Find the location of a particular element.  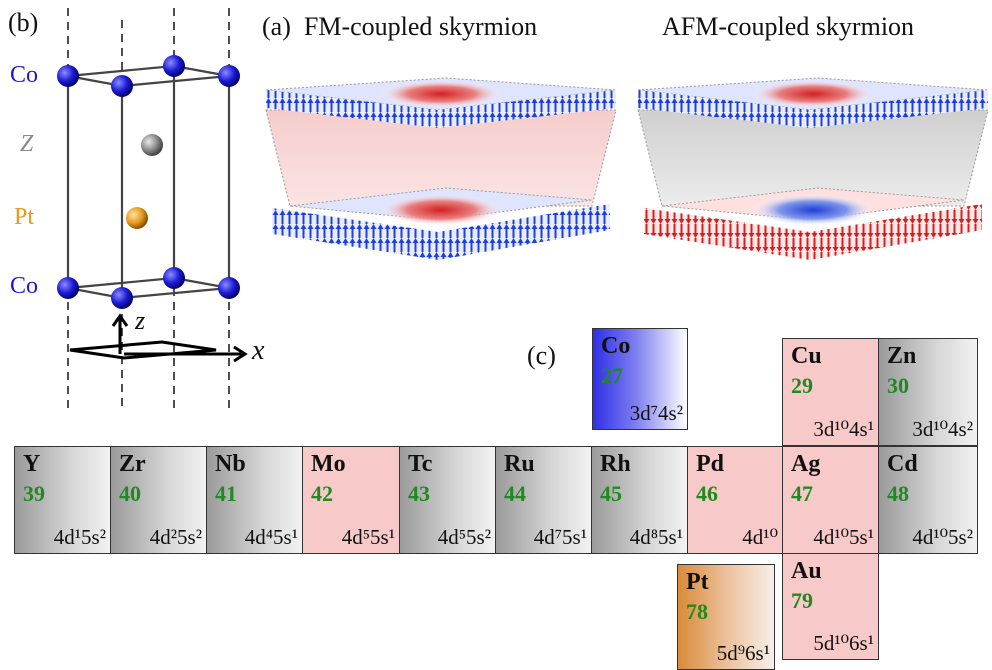

symbol: Ag is located at coordinates (806, 464).